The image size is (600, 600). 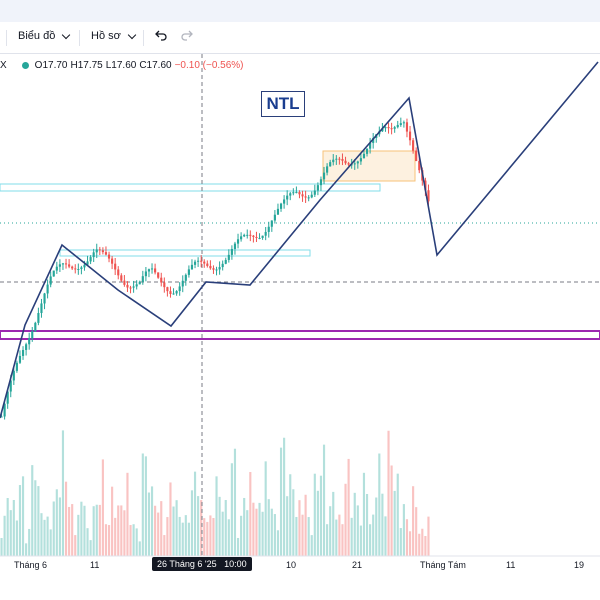 I want to click on undo-button, so click(x=161, y=35).